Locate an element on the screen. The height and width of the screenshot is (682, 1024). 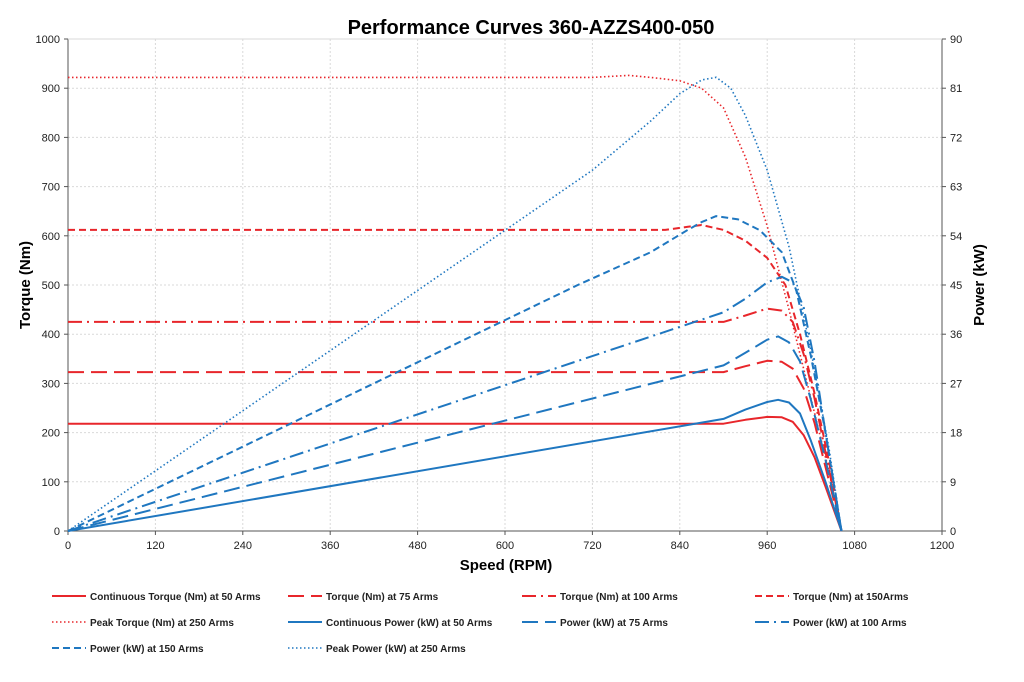
legend-entry-label: Torque (Nm) at 75 Arms is located at coordinates (382, 597).